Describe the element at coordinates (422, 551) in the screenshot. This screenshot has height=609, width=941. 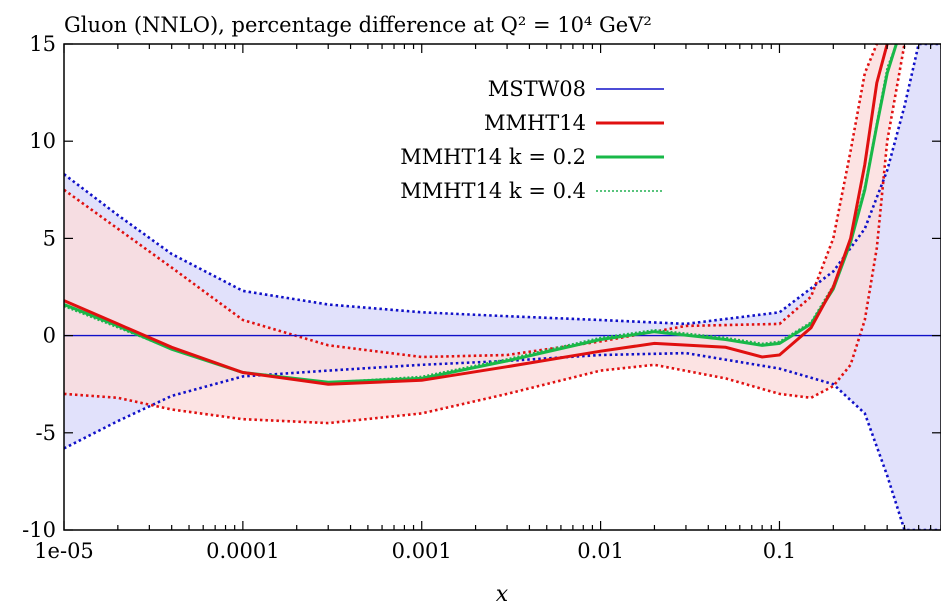
I see `x-tick-label: 0.001` at that location.